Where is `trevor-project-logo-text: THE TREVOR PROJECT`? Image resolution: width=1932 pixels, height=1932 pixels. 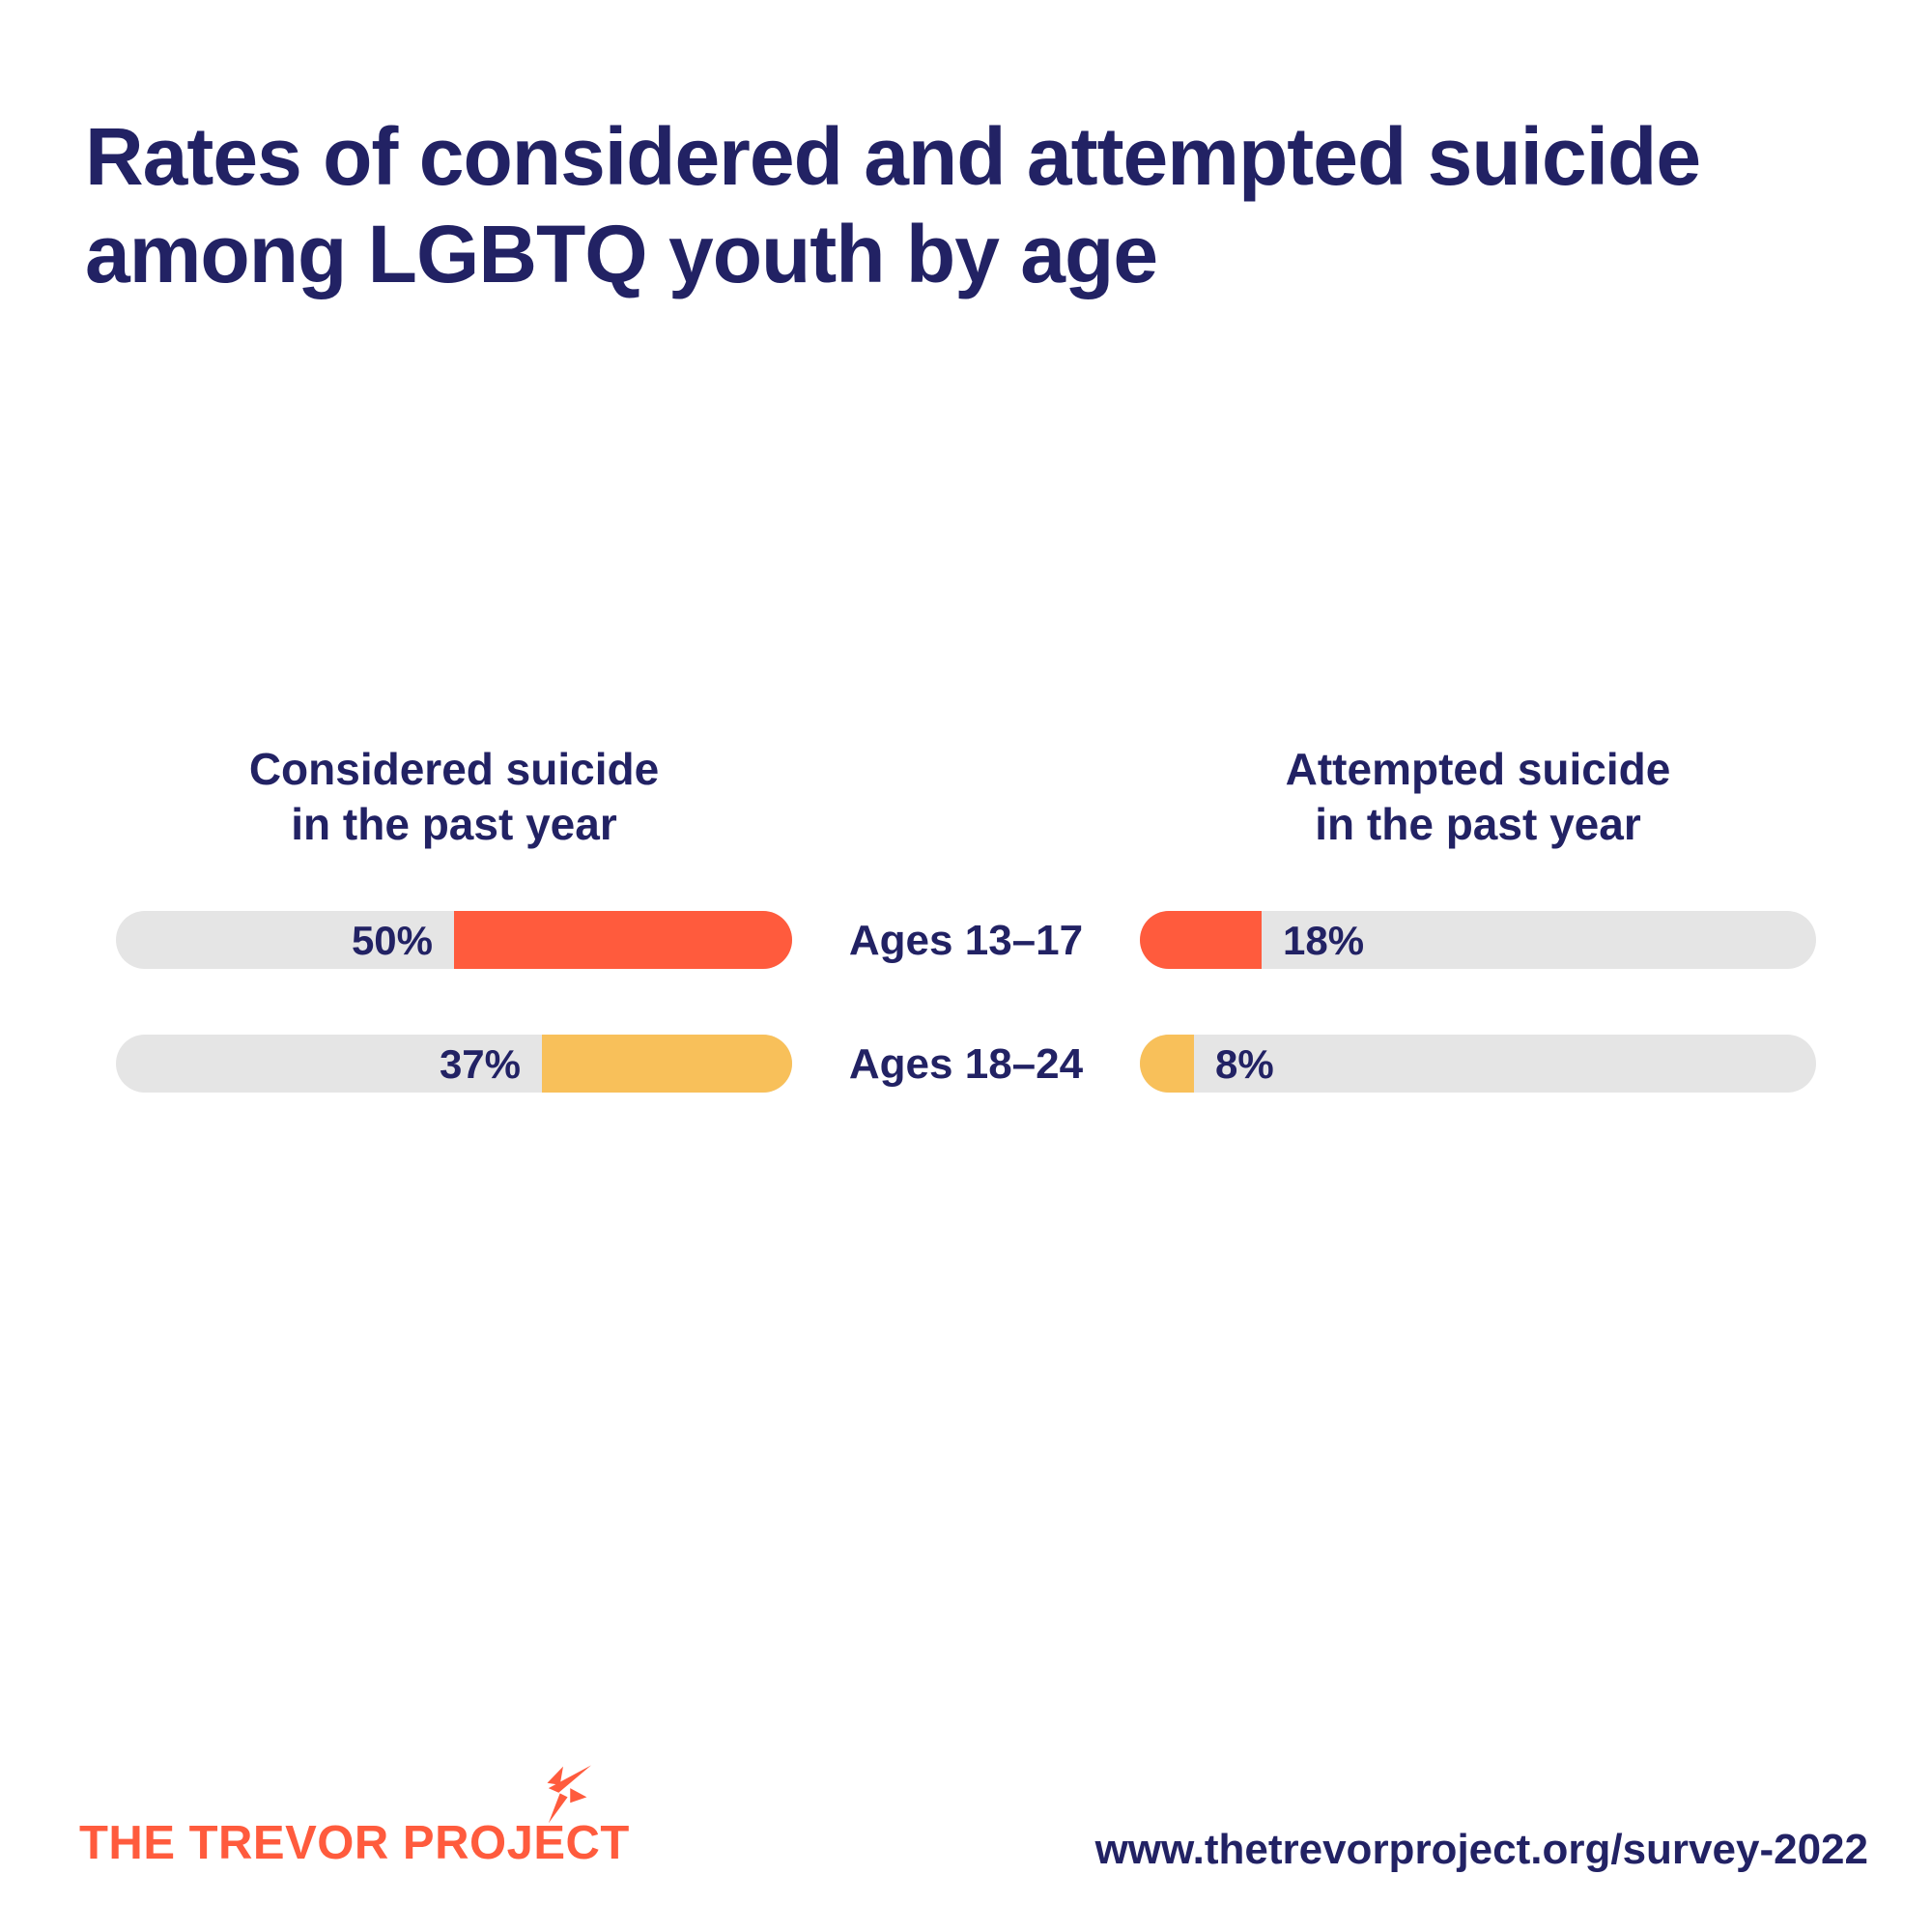 trevor-project-logo-text: THE TREVOR PROJECT is located at coordinates (354, 1843).